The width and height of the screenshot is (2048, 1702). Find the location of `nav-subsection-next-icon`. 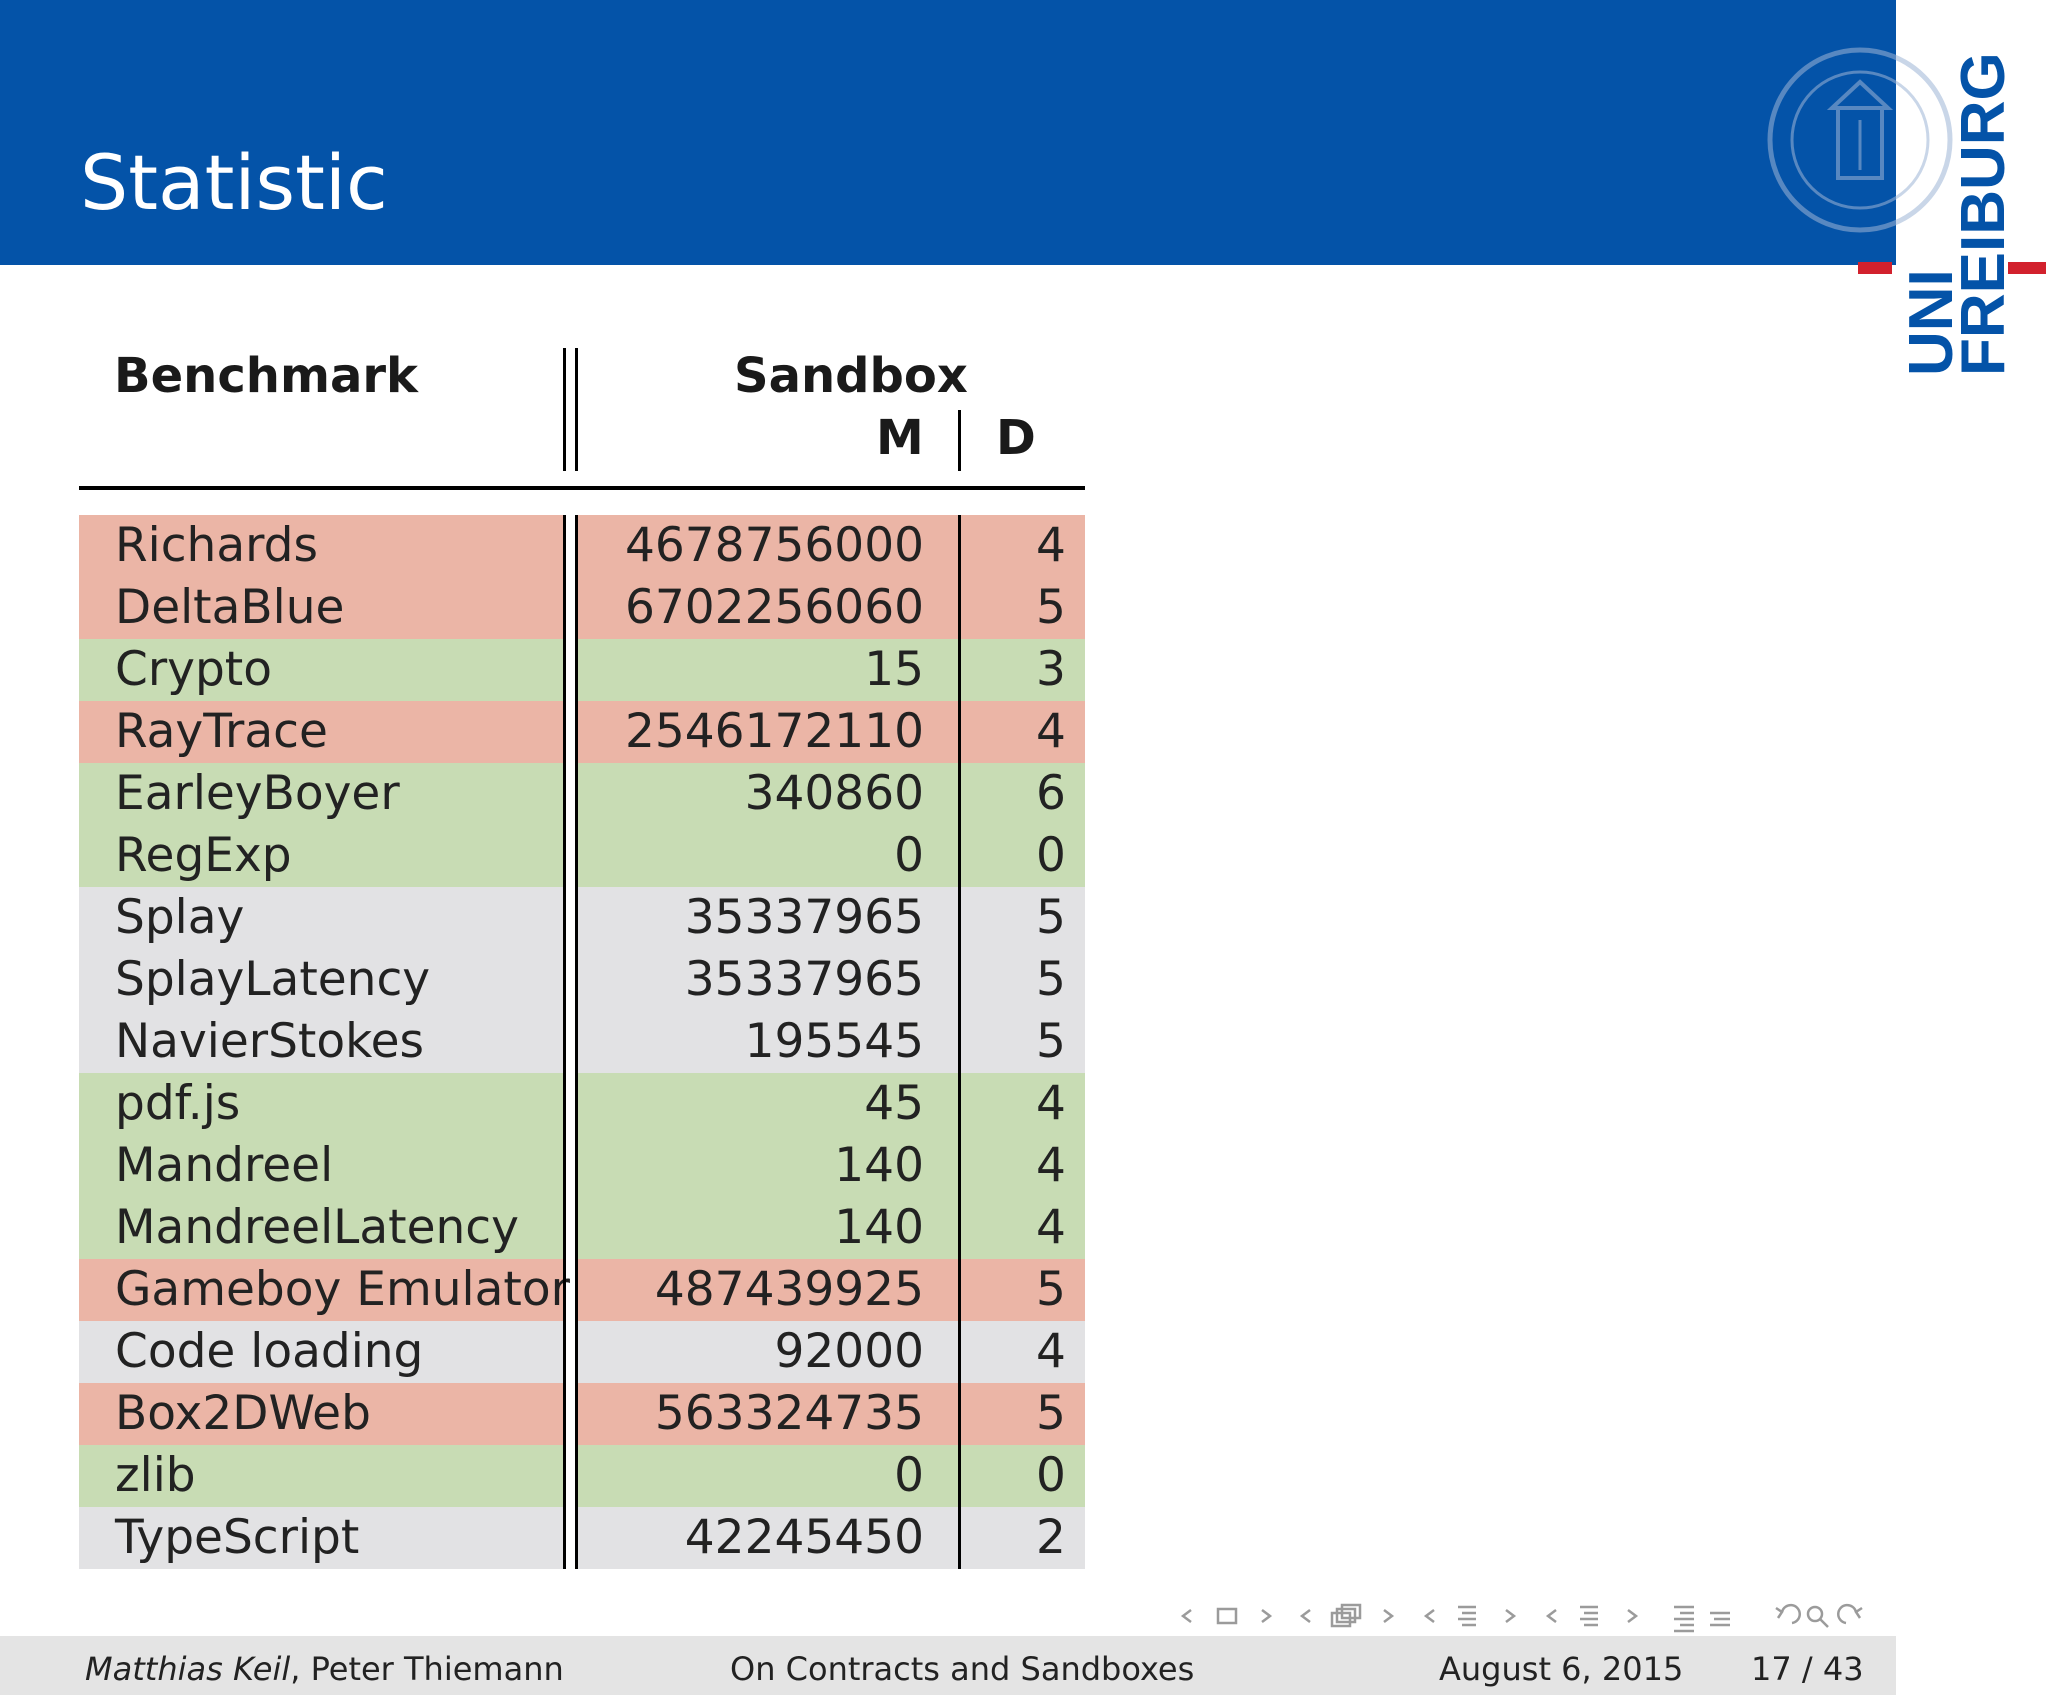

nav-subsection-next-icon is located at coordinates (1511, 1616).